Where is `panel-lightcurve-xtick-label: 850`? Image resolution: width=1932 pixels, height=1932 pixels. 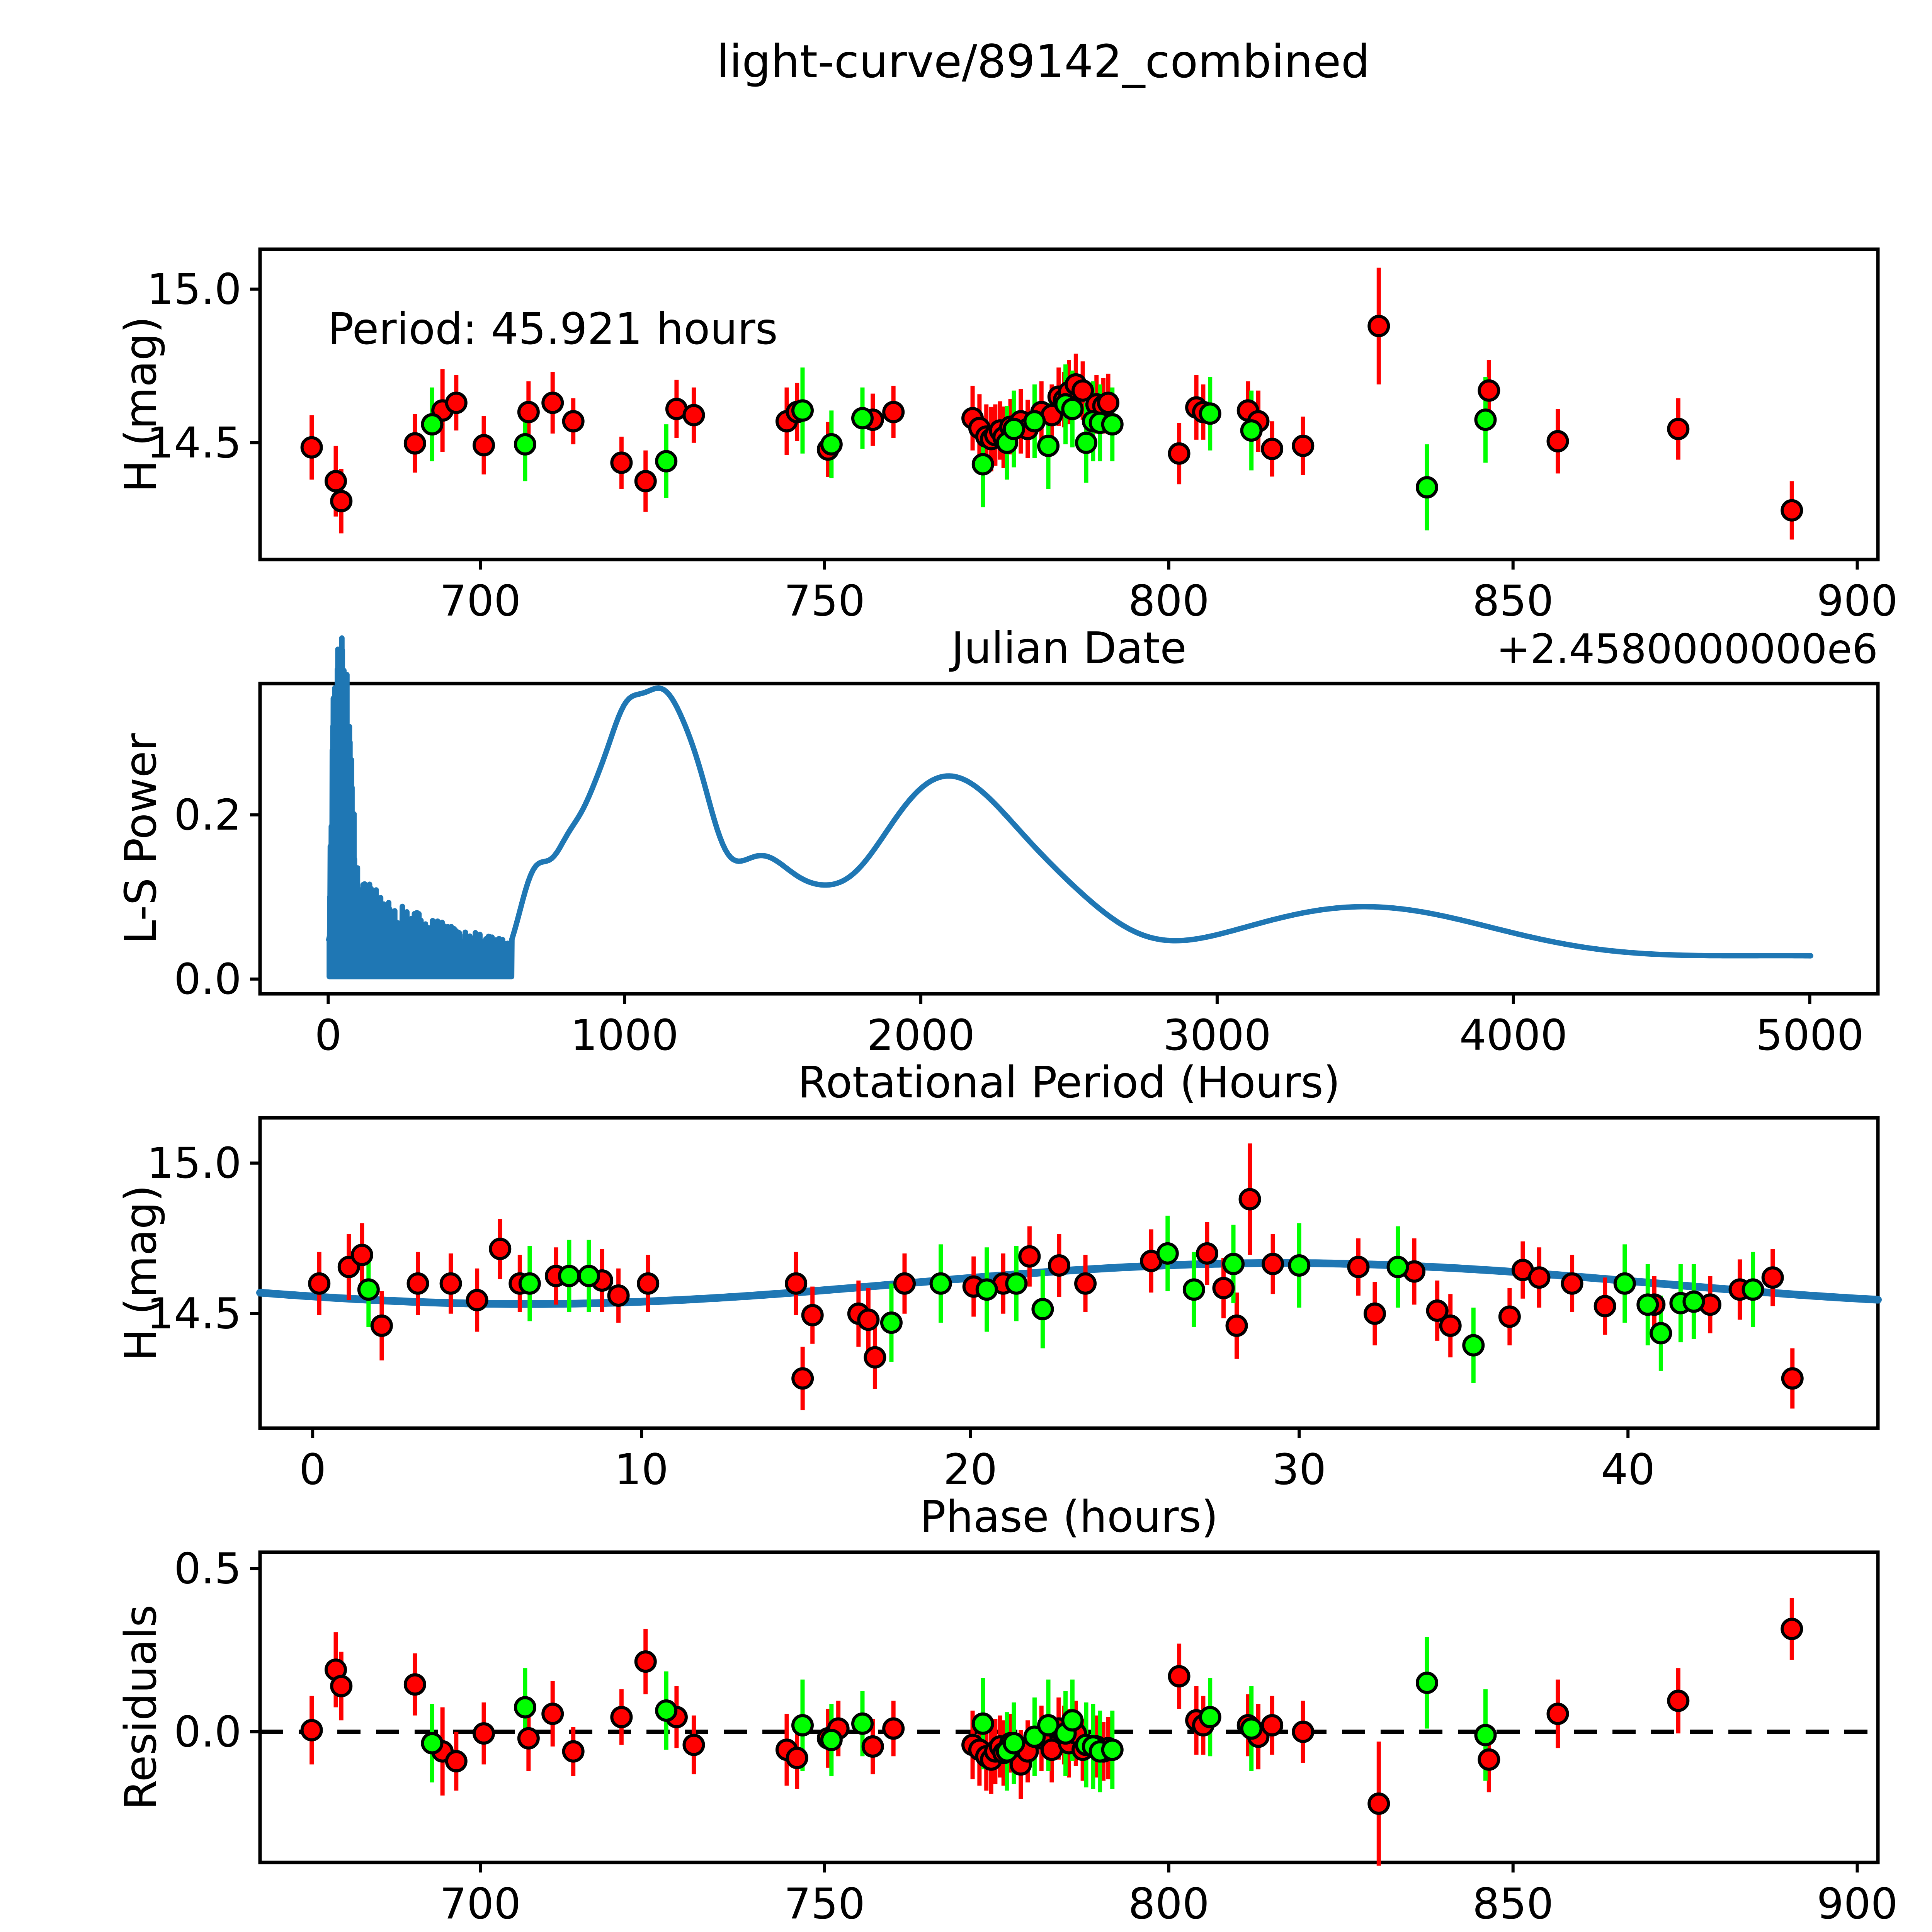
panel-lightcurve-xtick-label: 850 is located at coordinates (1513, 601).